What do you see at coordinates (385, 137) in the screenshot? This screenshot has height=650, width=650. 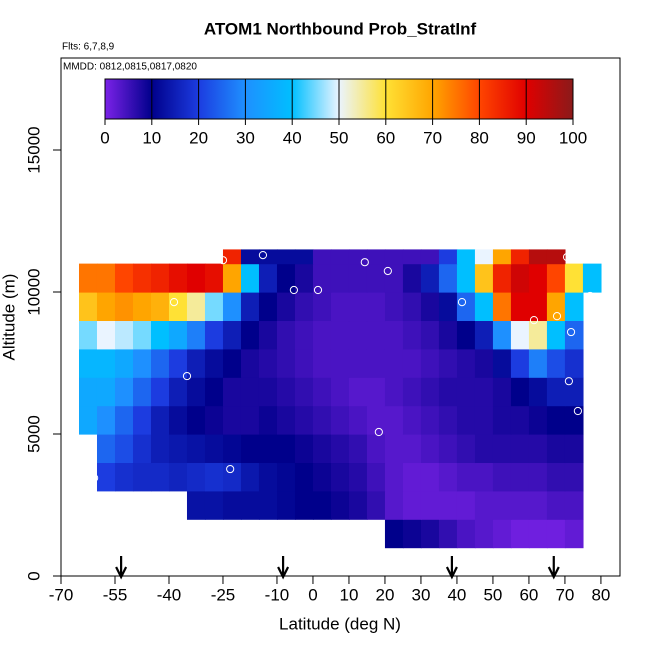 I see `colorbar-tick-label: 60` at bounding box center [385, 137].